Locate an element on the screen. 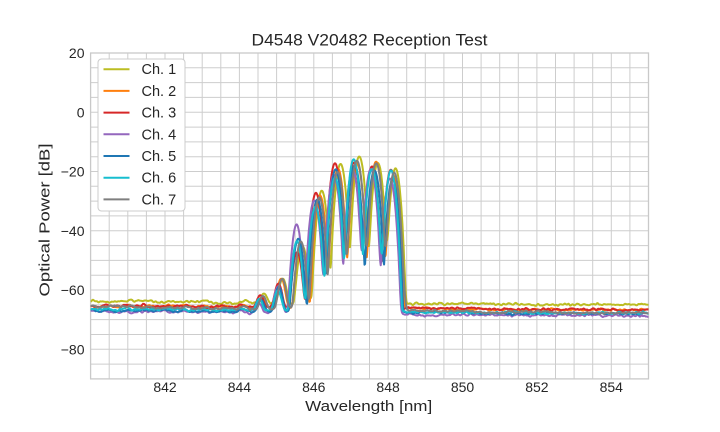 The image size is (720, 432). svg-text: 0 is located at coordinates (81, 112).